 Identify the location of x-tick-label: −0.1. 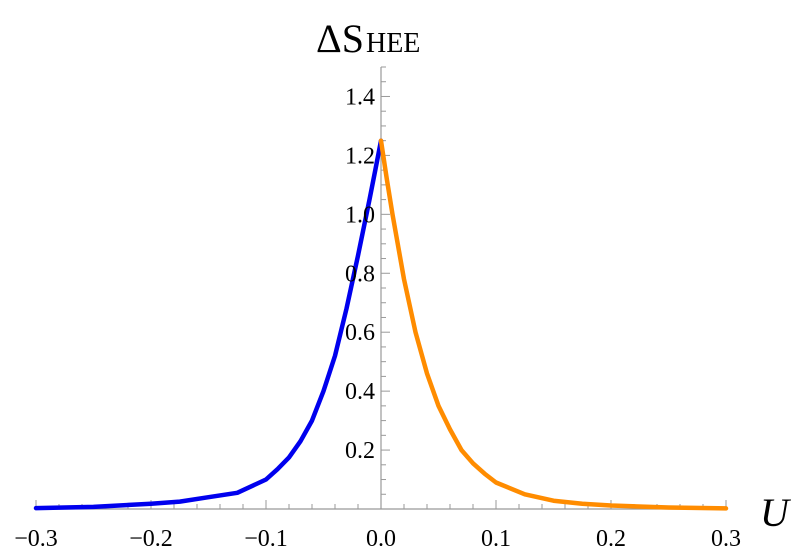
(266, 539).